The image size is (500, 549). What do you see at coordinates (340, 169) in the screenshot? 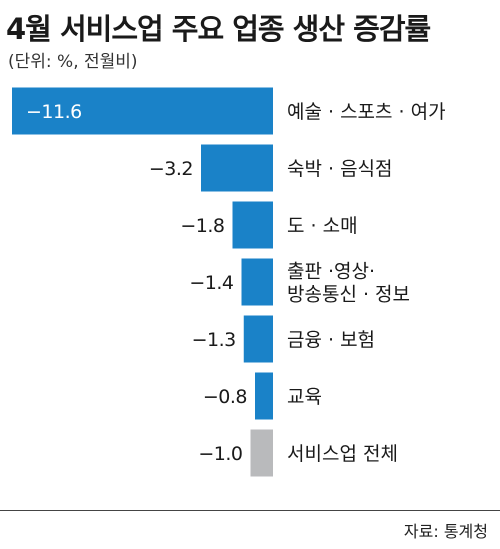
I see `category-label-1: 숙박 · 음식점` at bounding box center [340, 169].